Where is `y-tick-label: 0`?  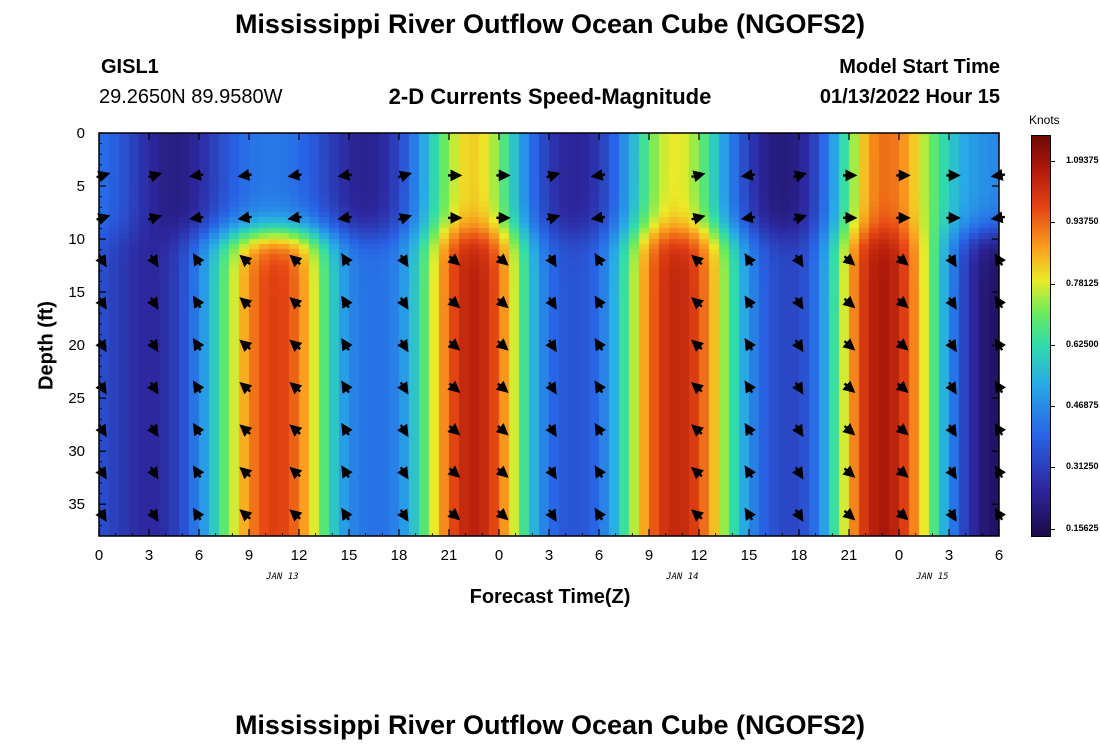
y-tick-label: 0 is located at coordinates (81, 133).